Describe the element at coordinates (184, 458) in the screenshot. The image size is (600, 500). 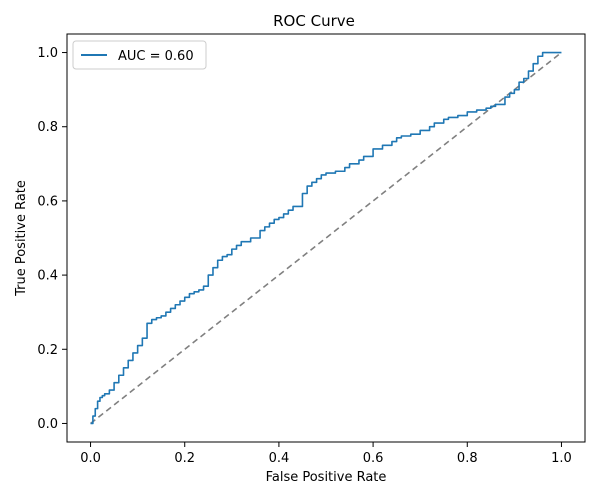
I see `x-tick-label: 0.2` at that location.